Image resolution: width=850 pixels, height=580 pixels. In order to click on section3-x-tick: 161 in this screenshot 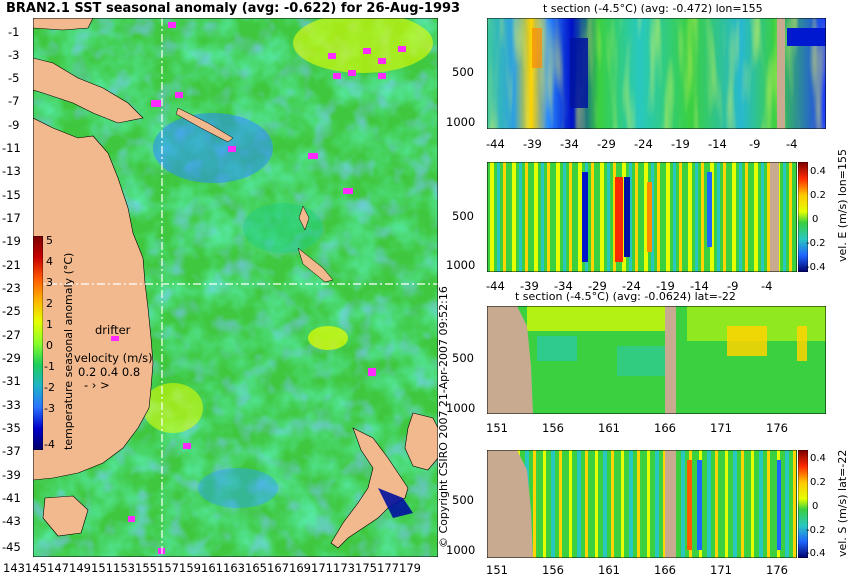, I will do `click(609, 428)`.